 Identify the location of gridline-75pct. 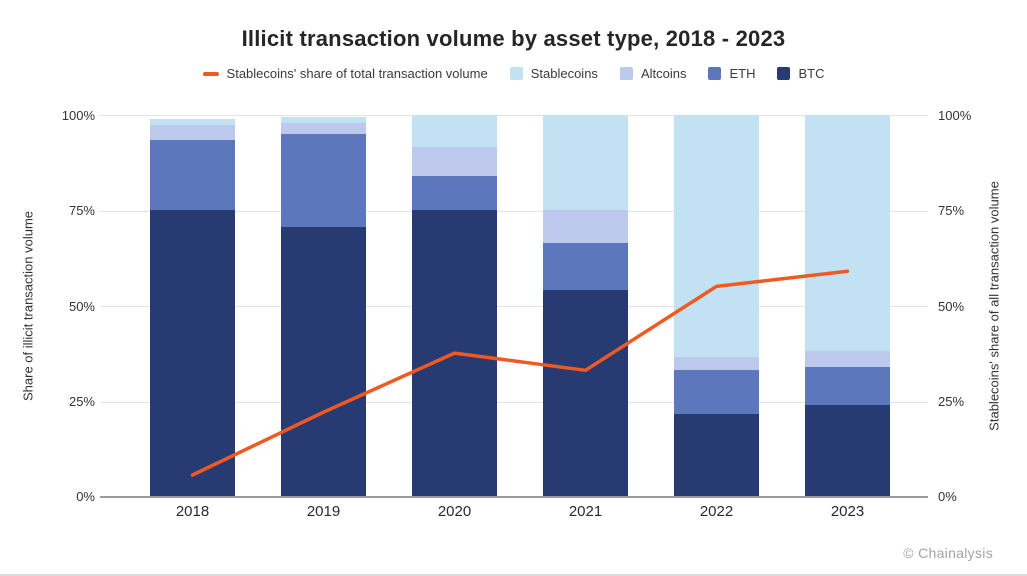
(514, 211).